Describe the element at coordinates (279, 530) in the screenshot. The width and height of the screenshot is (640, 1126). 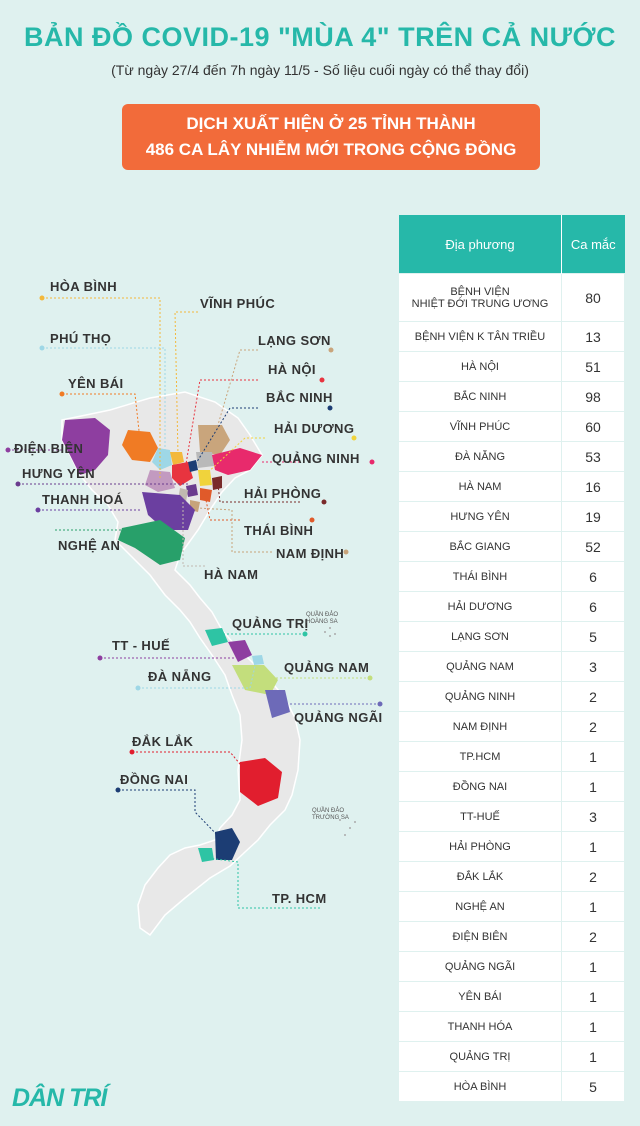
I see `map-label-thai-binh: THÁI BÌNH` at that location.